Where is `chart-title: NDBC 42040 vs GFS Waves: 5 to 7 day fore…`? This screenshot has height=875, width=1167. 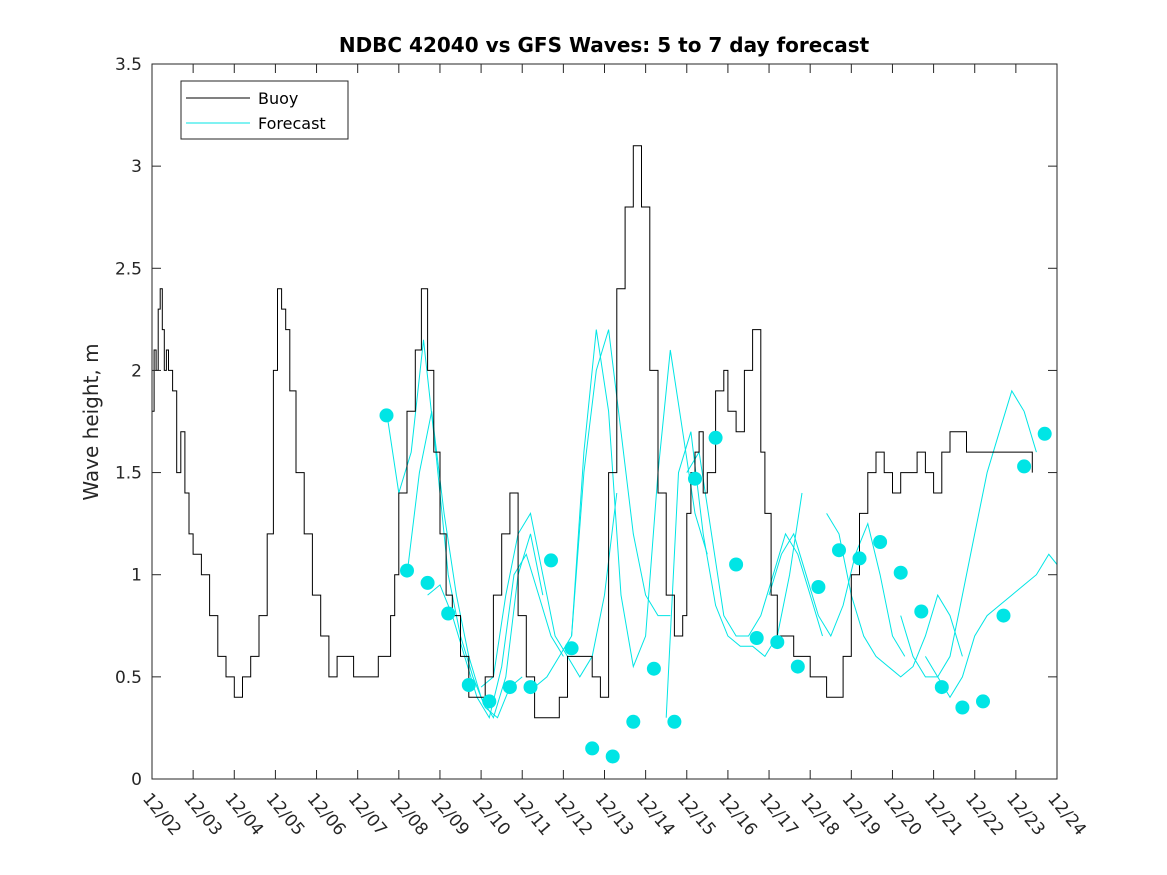 chart-title: NDBC 42040 vs GFS Waves: 5 to 7 day fore… is located at coordinates (604, 45).